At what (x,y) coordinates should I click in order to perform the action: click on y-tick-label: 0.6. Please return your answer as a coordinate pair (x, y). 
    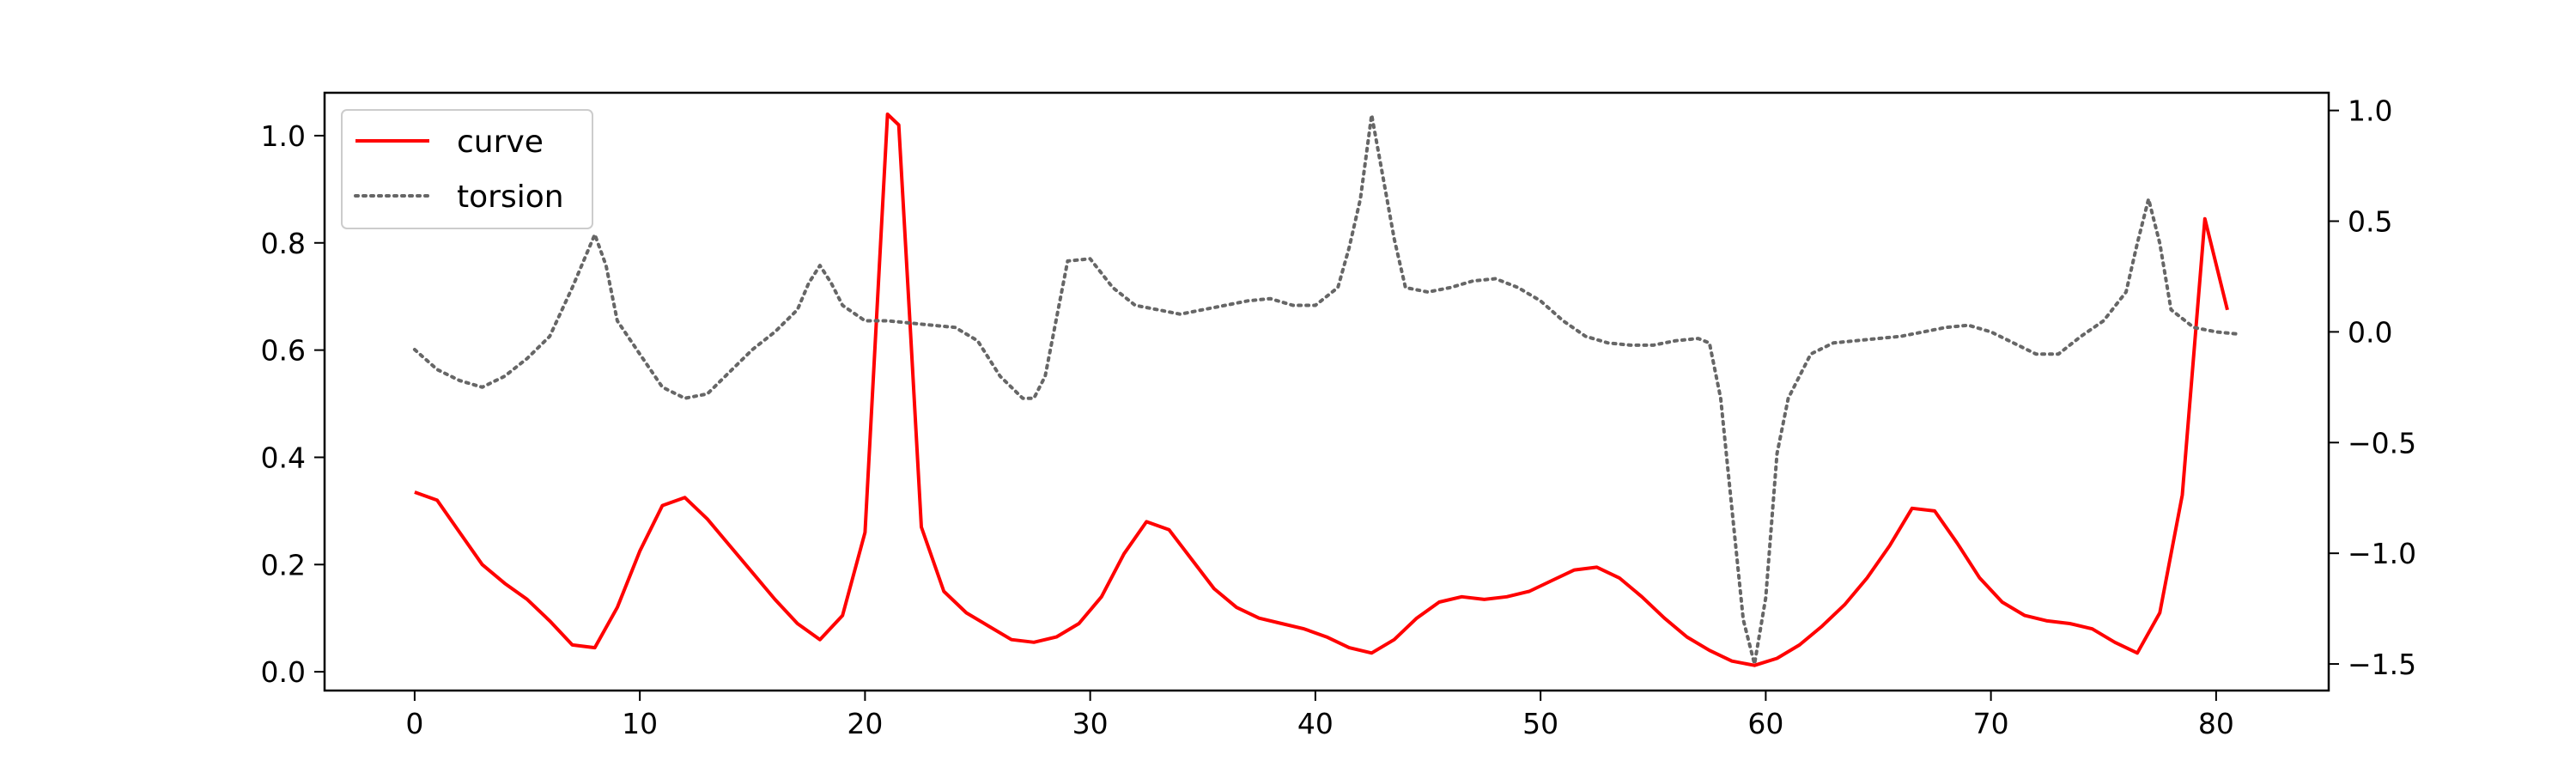
    Looking at the image, I should click on (283, 351).